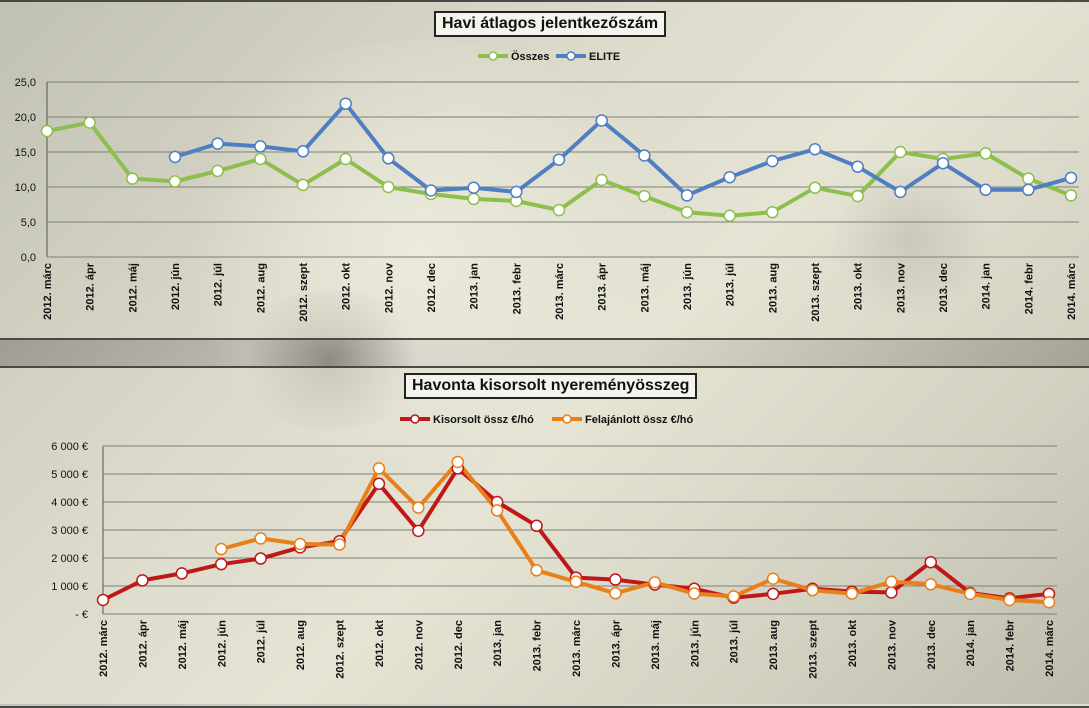 This screenshot has height=708, width=1089. What do you see at coordinates (859, 286) in the screenshot?
I see `x-tick-label: 2013. okt` at bounding box center [859, 286].